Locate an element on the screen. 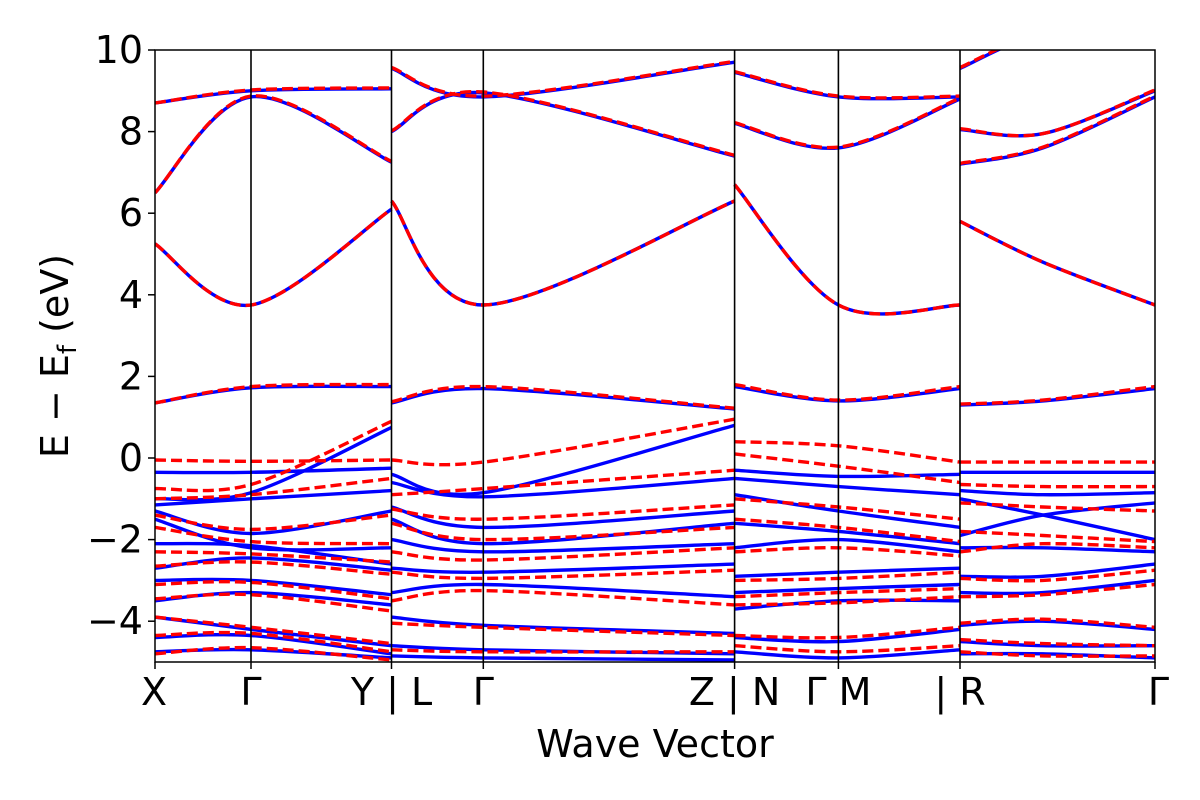 This screenshot has width=1200, height=800. y-tick-label-1: 8 is located at coordinates (131, 132).